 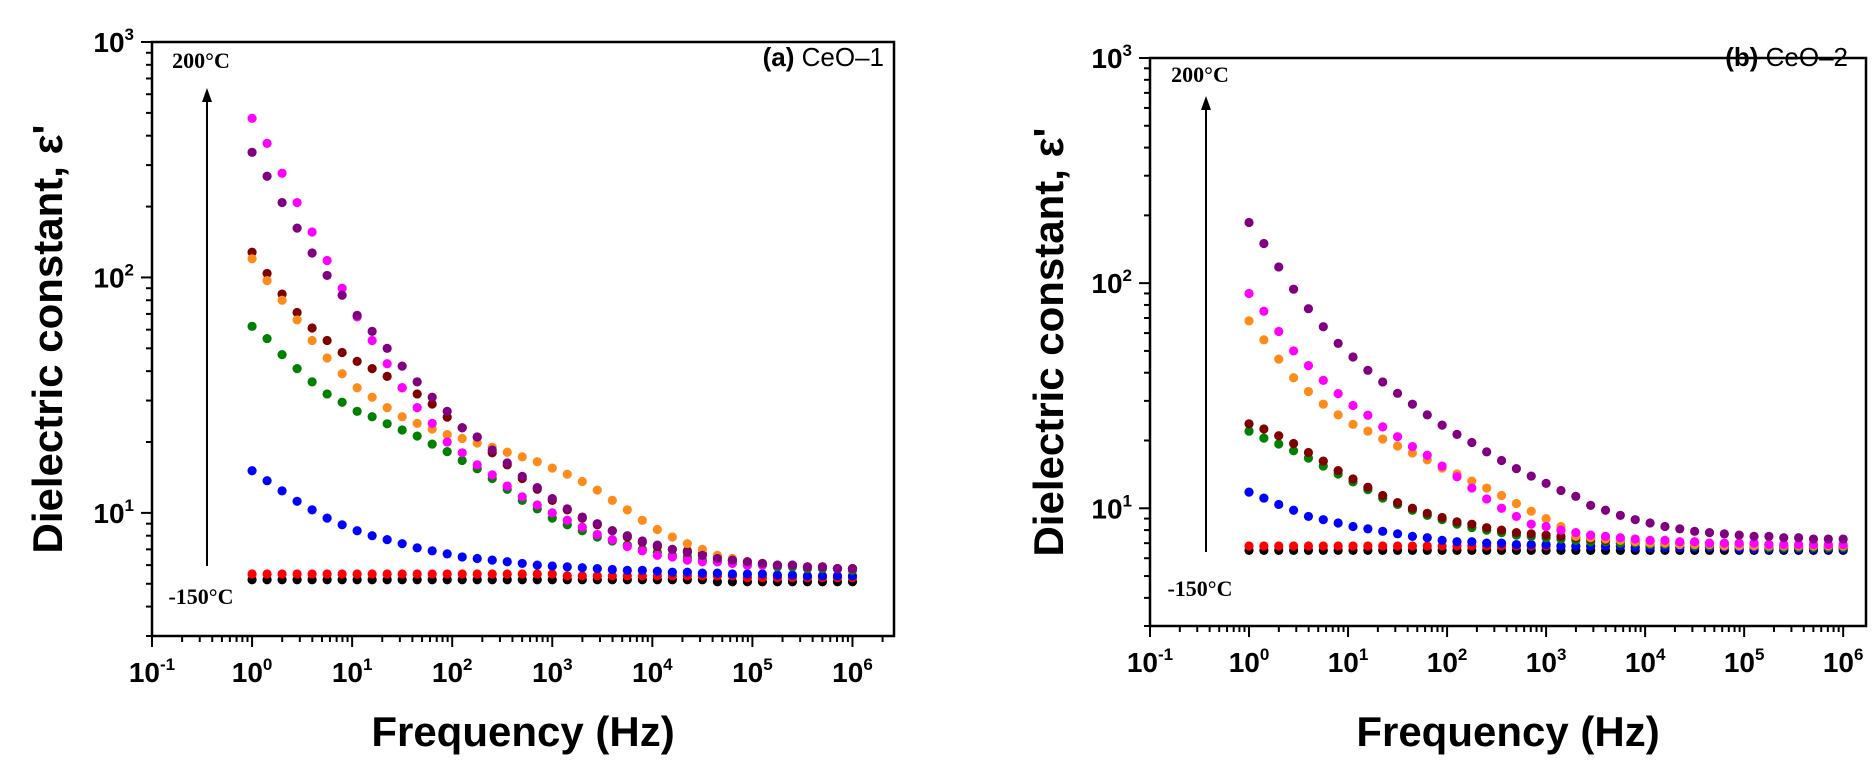 I want to click on x-tick-label: 10⁻¹, so click(x=152, y=671).